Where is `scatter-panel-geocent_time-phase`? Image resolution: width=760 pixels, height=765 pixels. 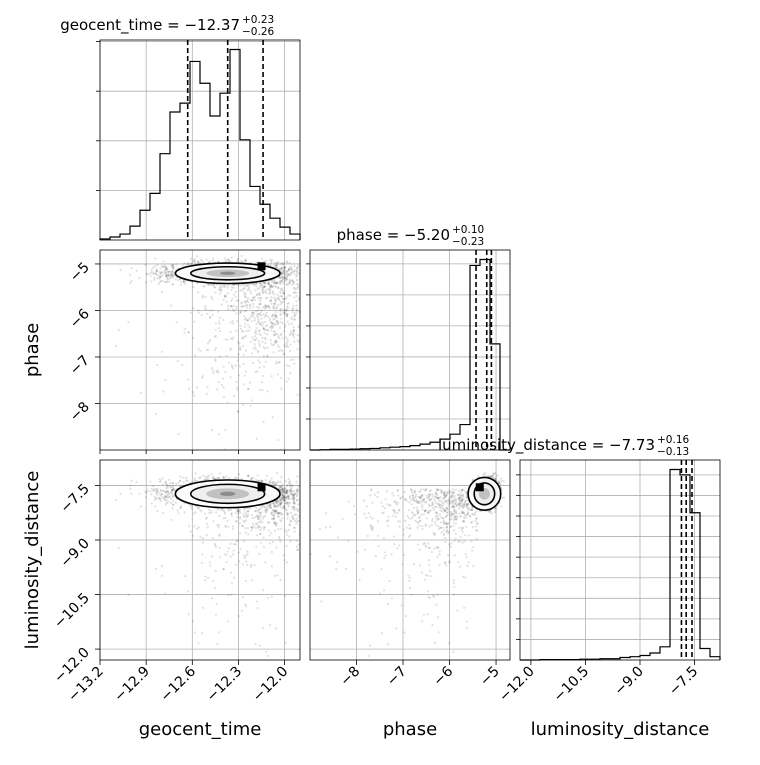 scatter-panel-geocent_time-phase is located at coordinates (229, 375).